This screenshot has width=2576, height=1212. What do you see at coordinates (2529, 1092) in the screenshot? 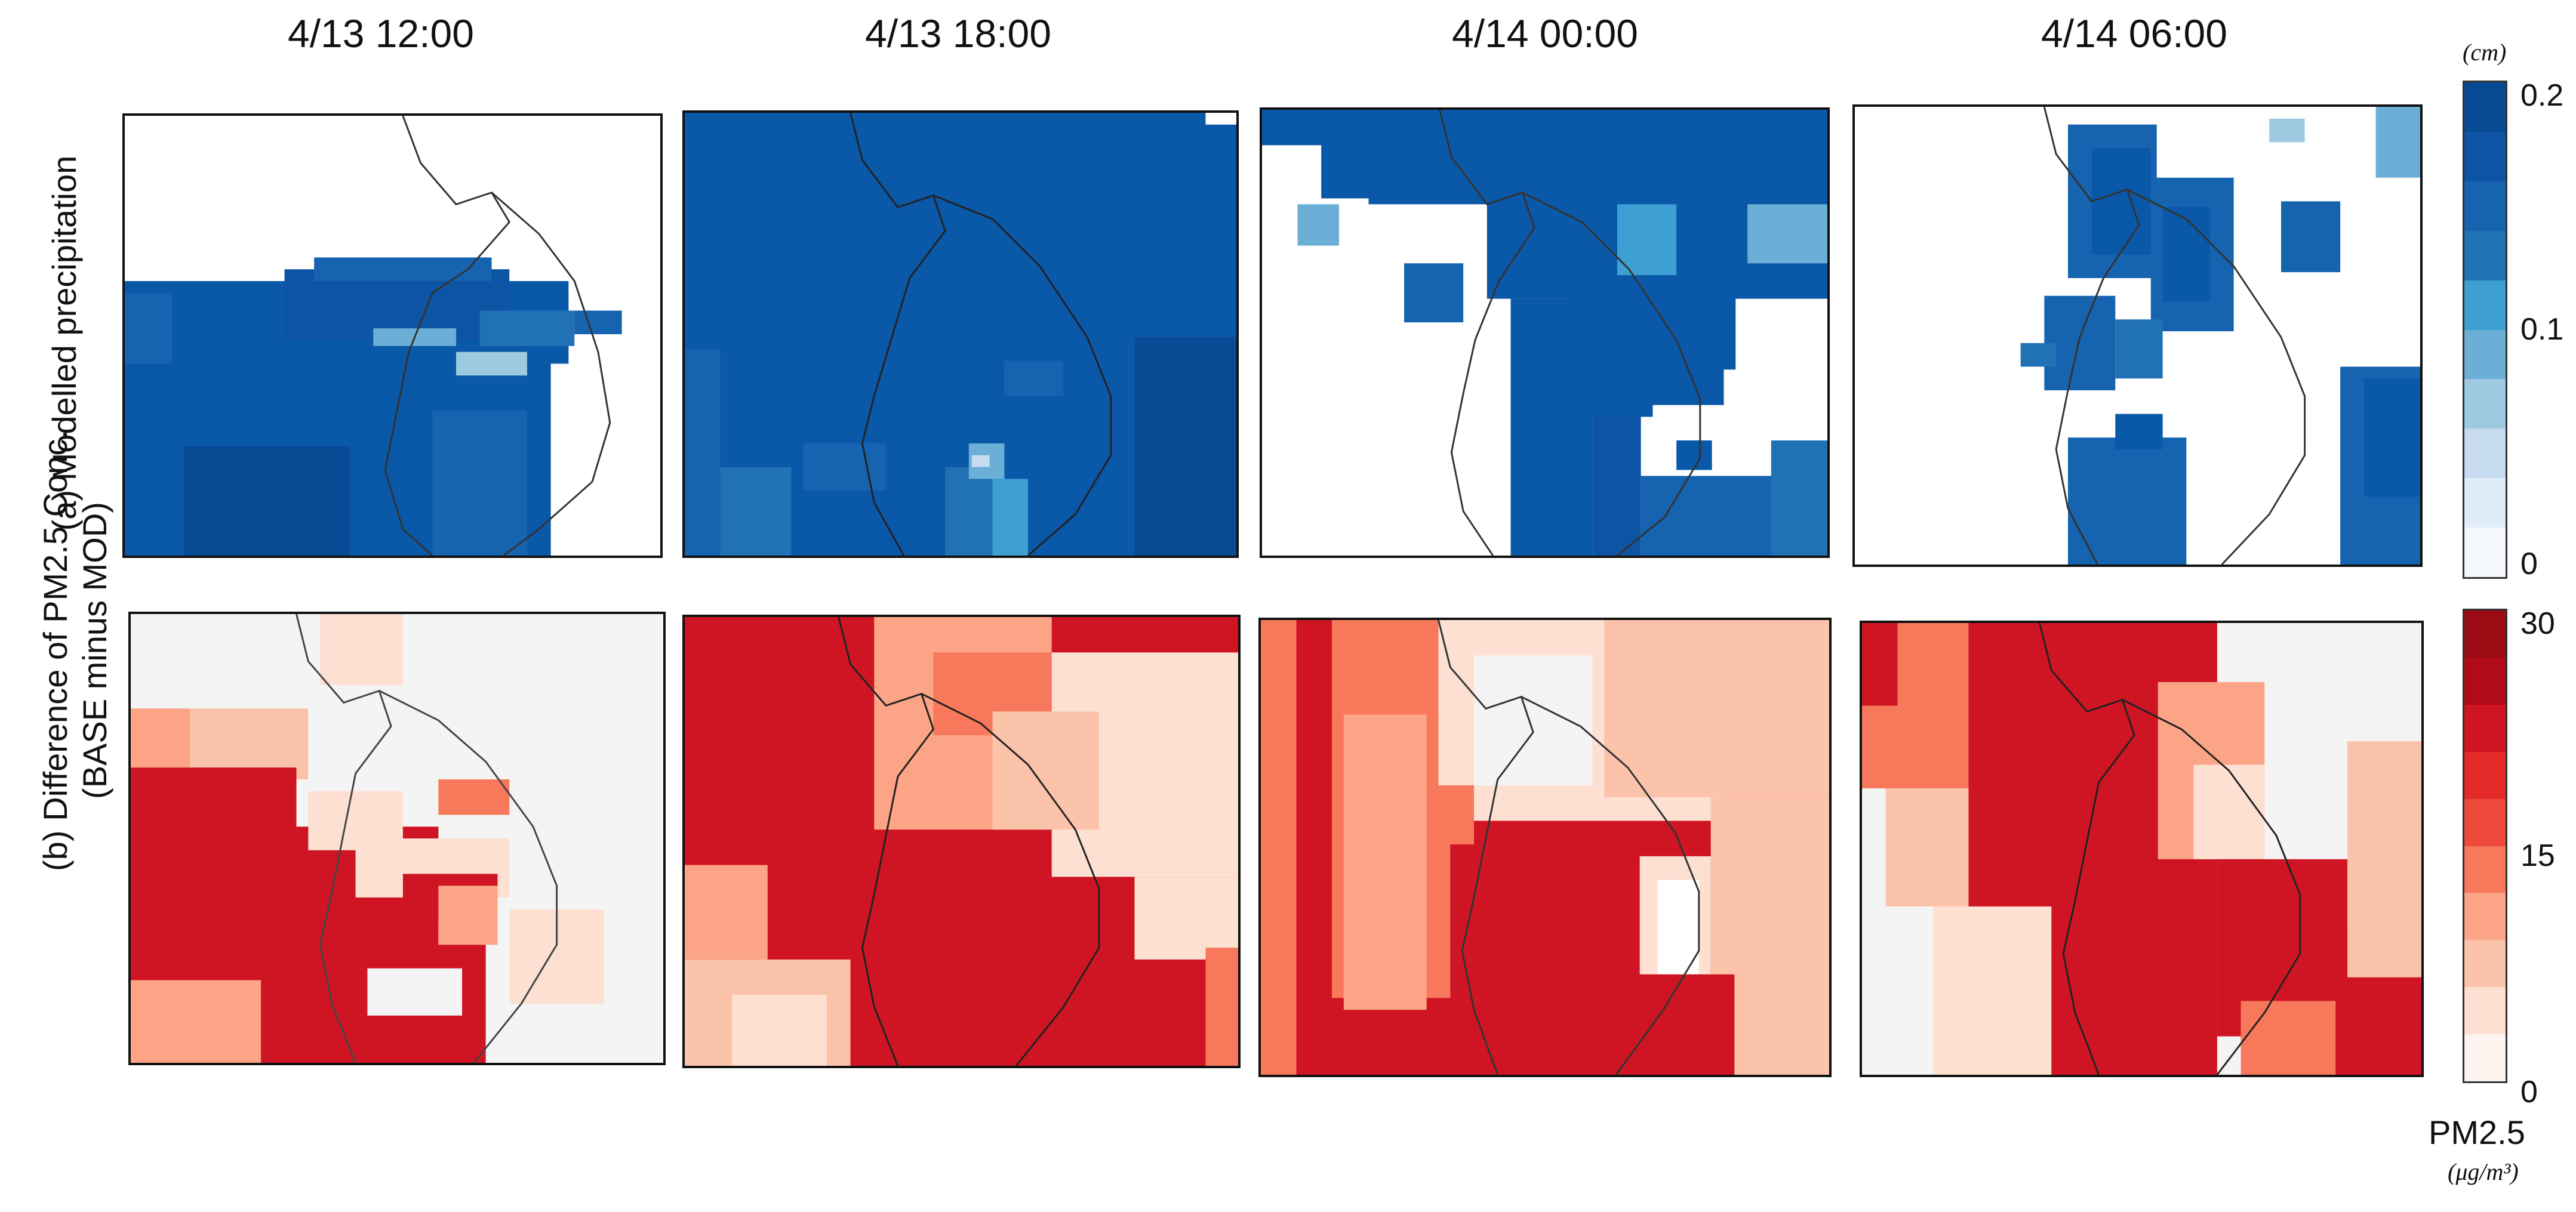
I see `pm25-tick-min: 0` at bounding box center [2529, 1092].